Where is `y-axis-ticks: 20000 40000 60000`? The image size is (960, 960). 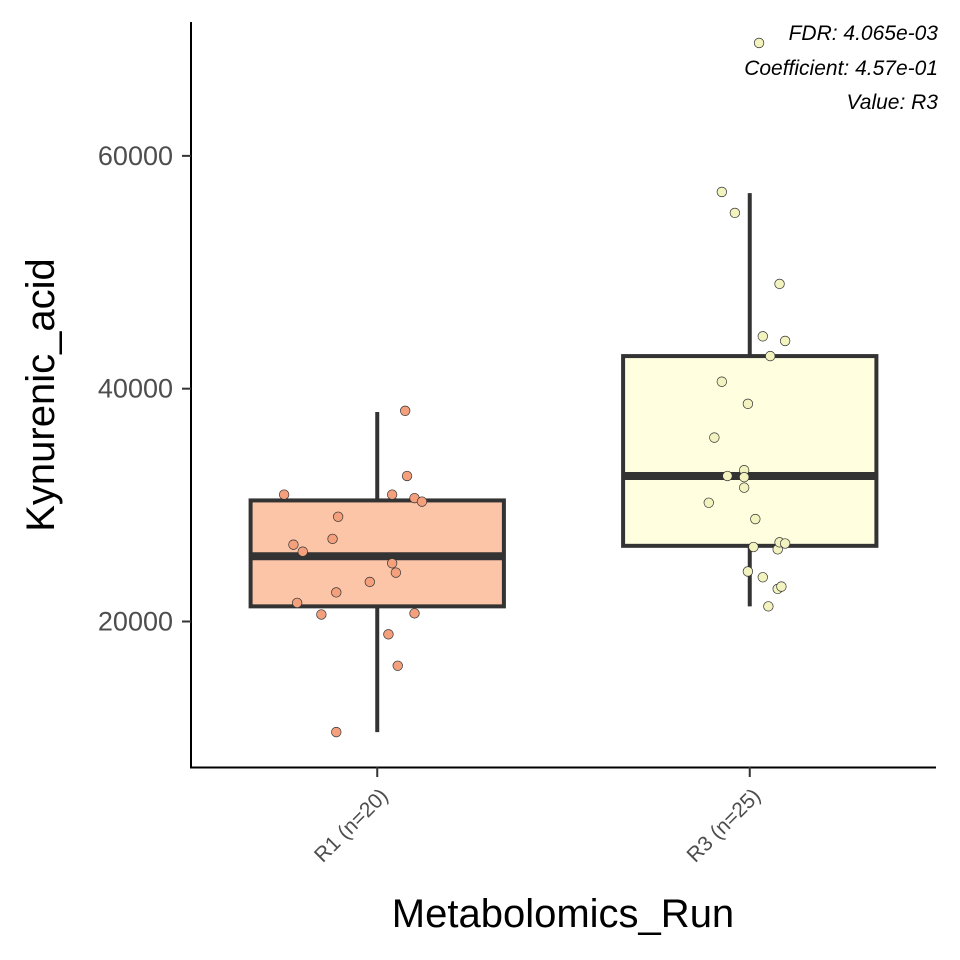
y-axis-ticks: 20000 40000 60000 is located at coordinates (144, 388).